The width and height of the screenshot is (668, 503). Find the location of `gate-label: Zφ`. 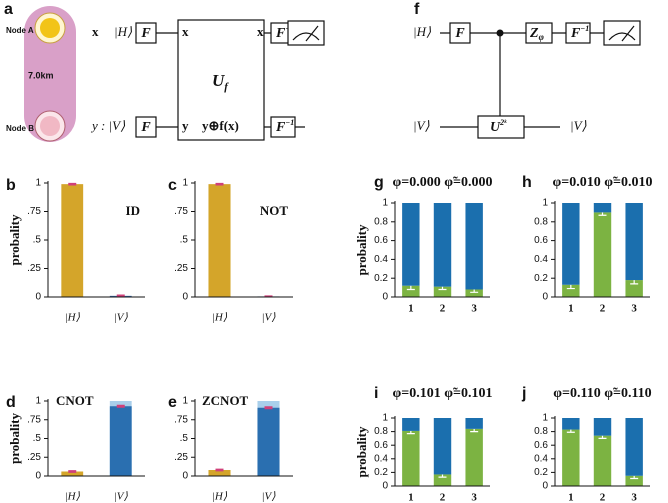

gate-label: Zφ is located at coordinates (536, 34).